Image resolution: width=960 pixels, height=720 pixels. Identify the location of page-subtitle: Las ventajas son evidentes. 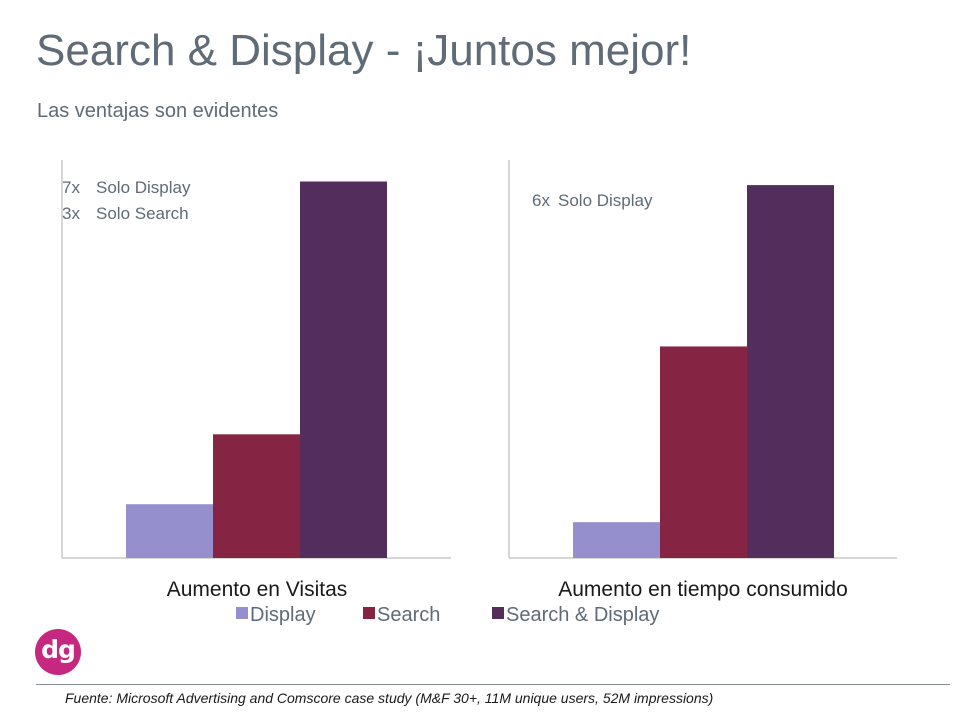
(158, 111).